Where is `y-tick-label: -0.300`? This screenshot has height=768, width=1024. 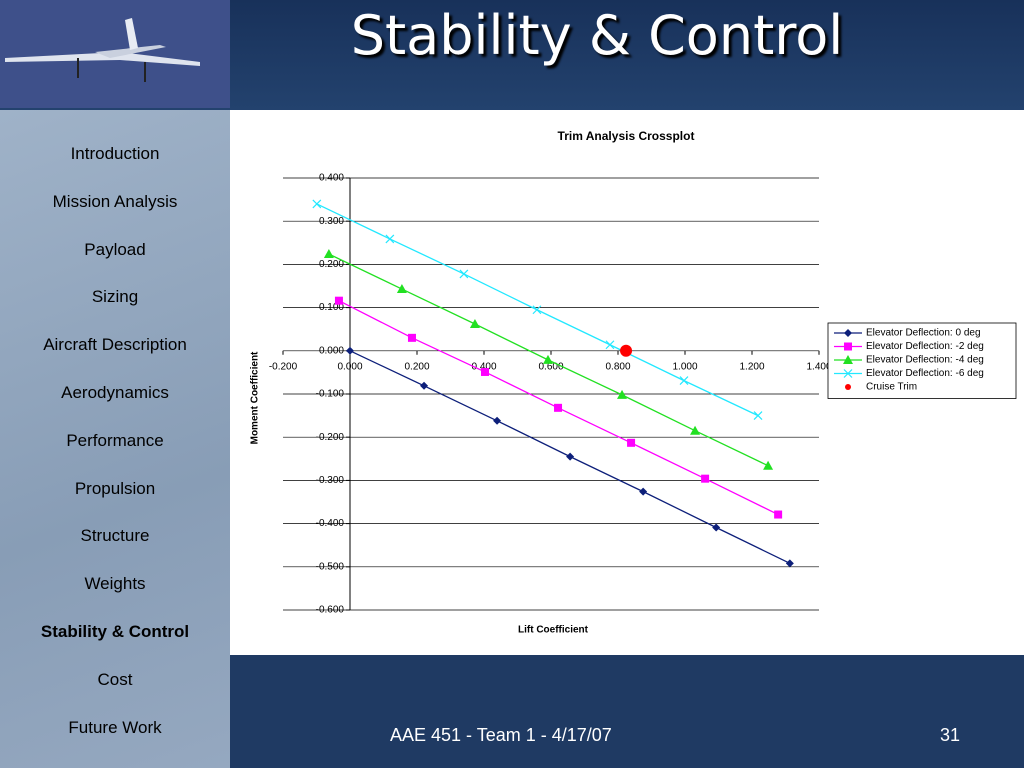
y-tick-label: -0.300 is located at coordinates (330, 480).